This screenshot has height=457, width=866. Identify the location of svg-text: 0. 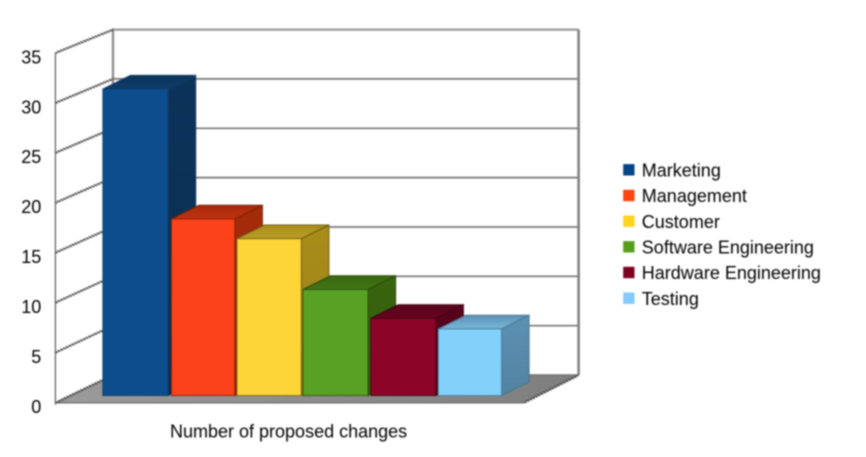
(36, 407).